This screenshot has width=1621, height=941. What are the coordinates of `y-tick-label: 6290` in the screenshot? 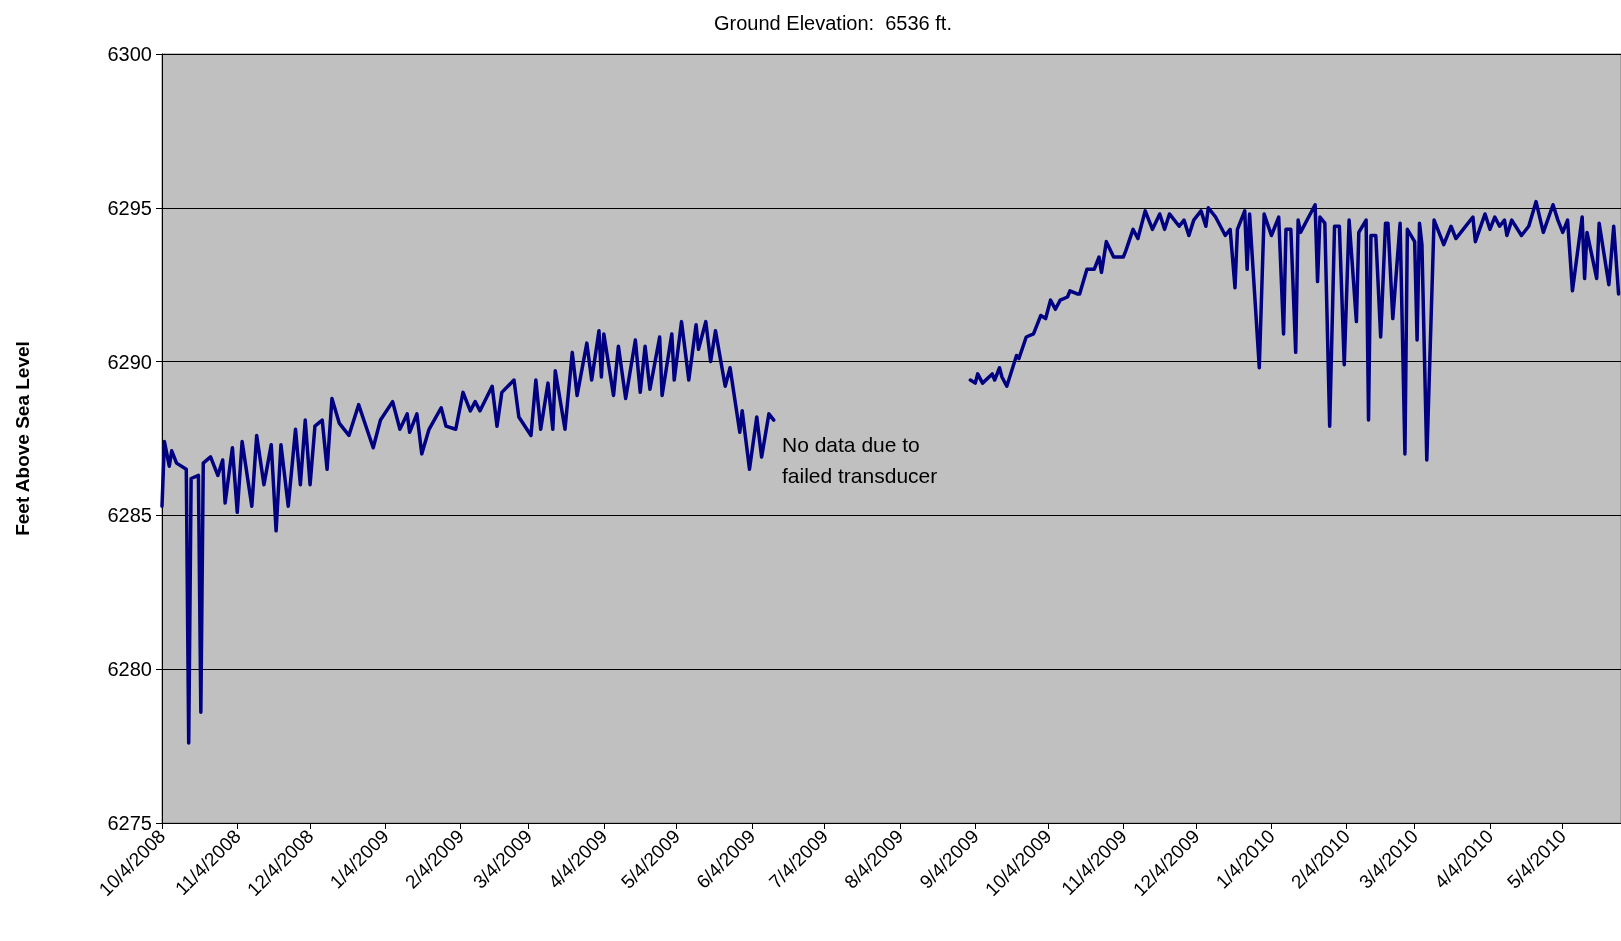 It's located at (129, 361).